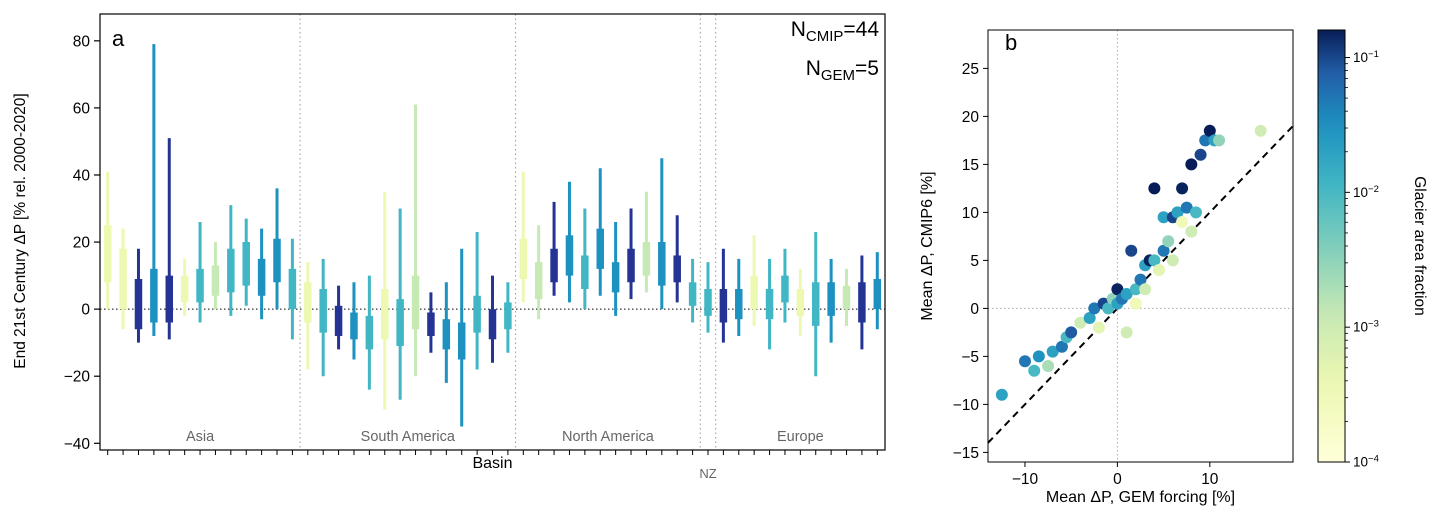 The width and height of the screenshot is (1444, 524). What do you see at coordinates (608, 437) in the screenshot?
I see `region-label: North America` at bounding box center [608, 437].